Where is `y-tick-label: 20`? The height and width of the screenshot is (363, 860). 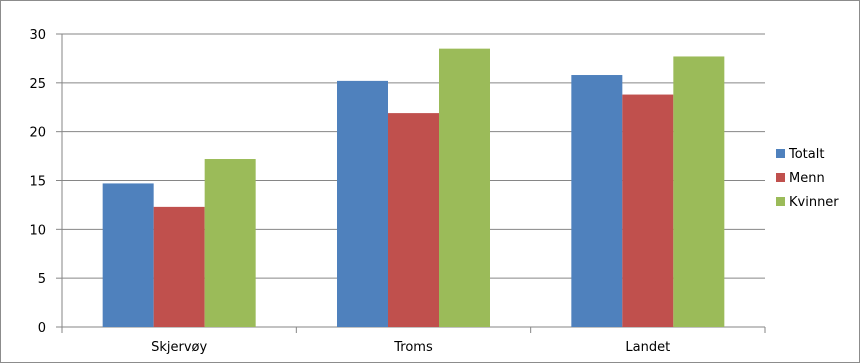
y-tick-label: 20 is located at coordinates (37, 133).